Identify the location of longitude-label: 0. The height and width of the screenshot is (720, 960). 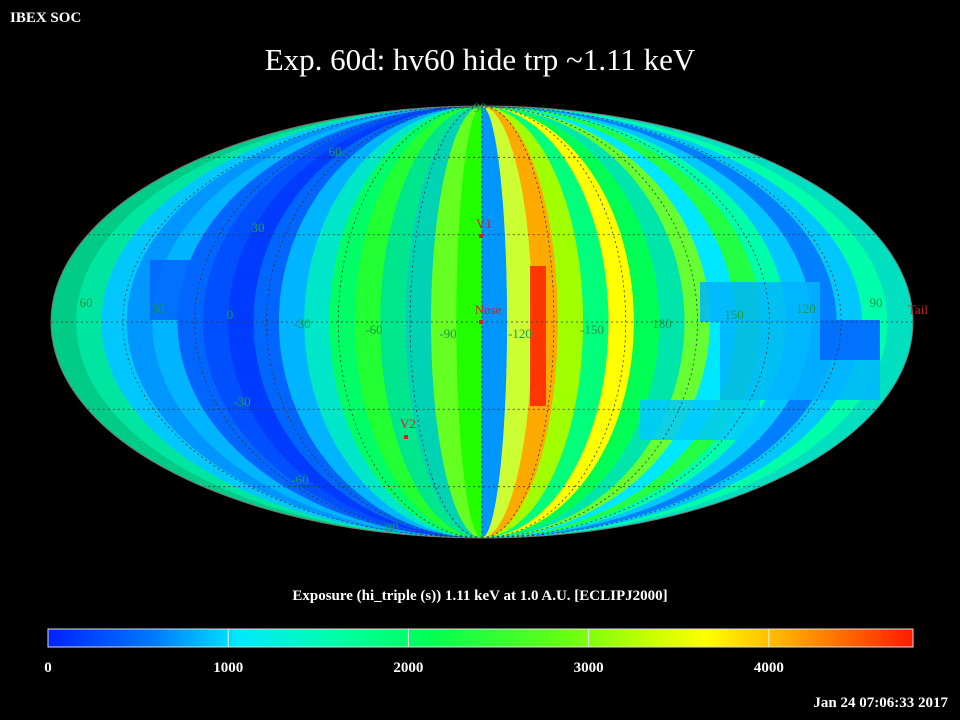
(230, 314).